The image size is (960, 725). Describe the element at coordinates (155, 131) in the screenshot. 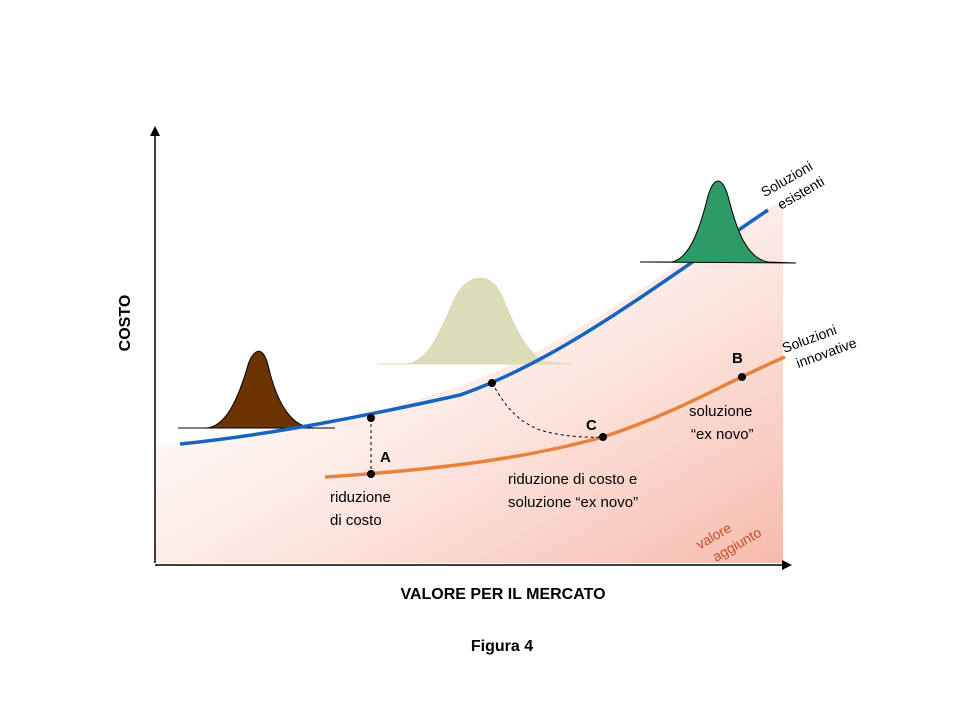

I see `y-axis-arrow-icon` at that location.